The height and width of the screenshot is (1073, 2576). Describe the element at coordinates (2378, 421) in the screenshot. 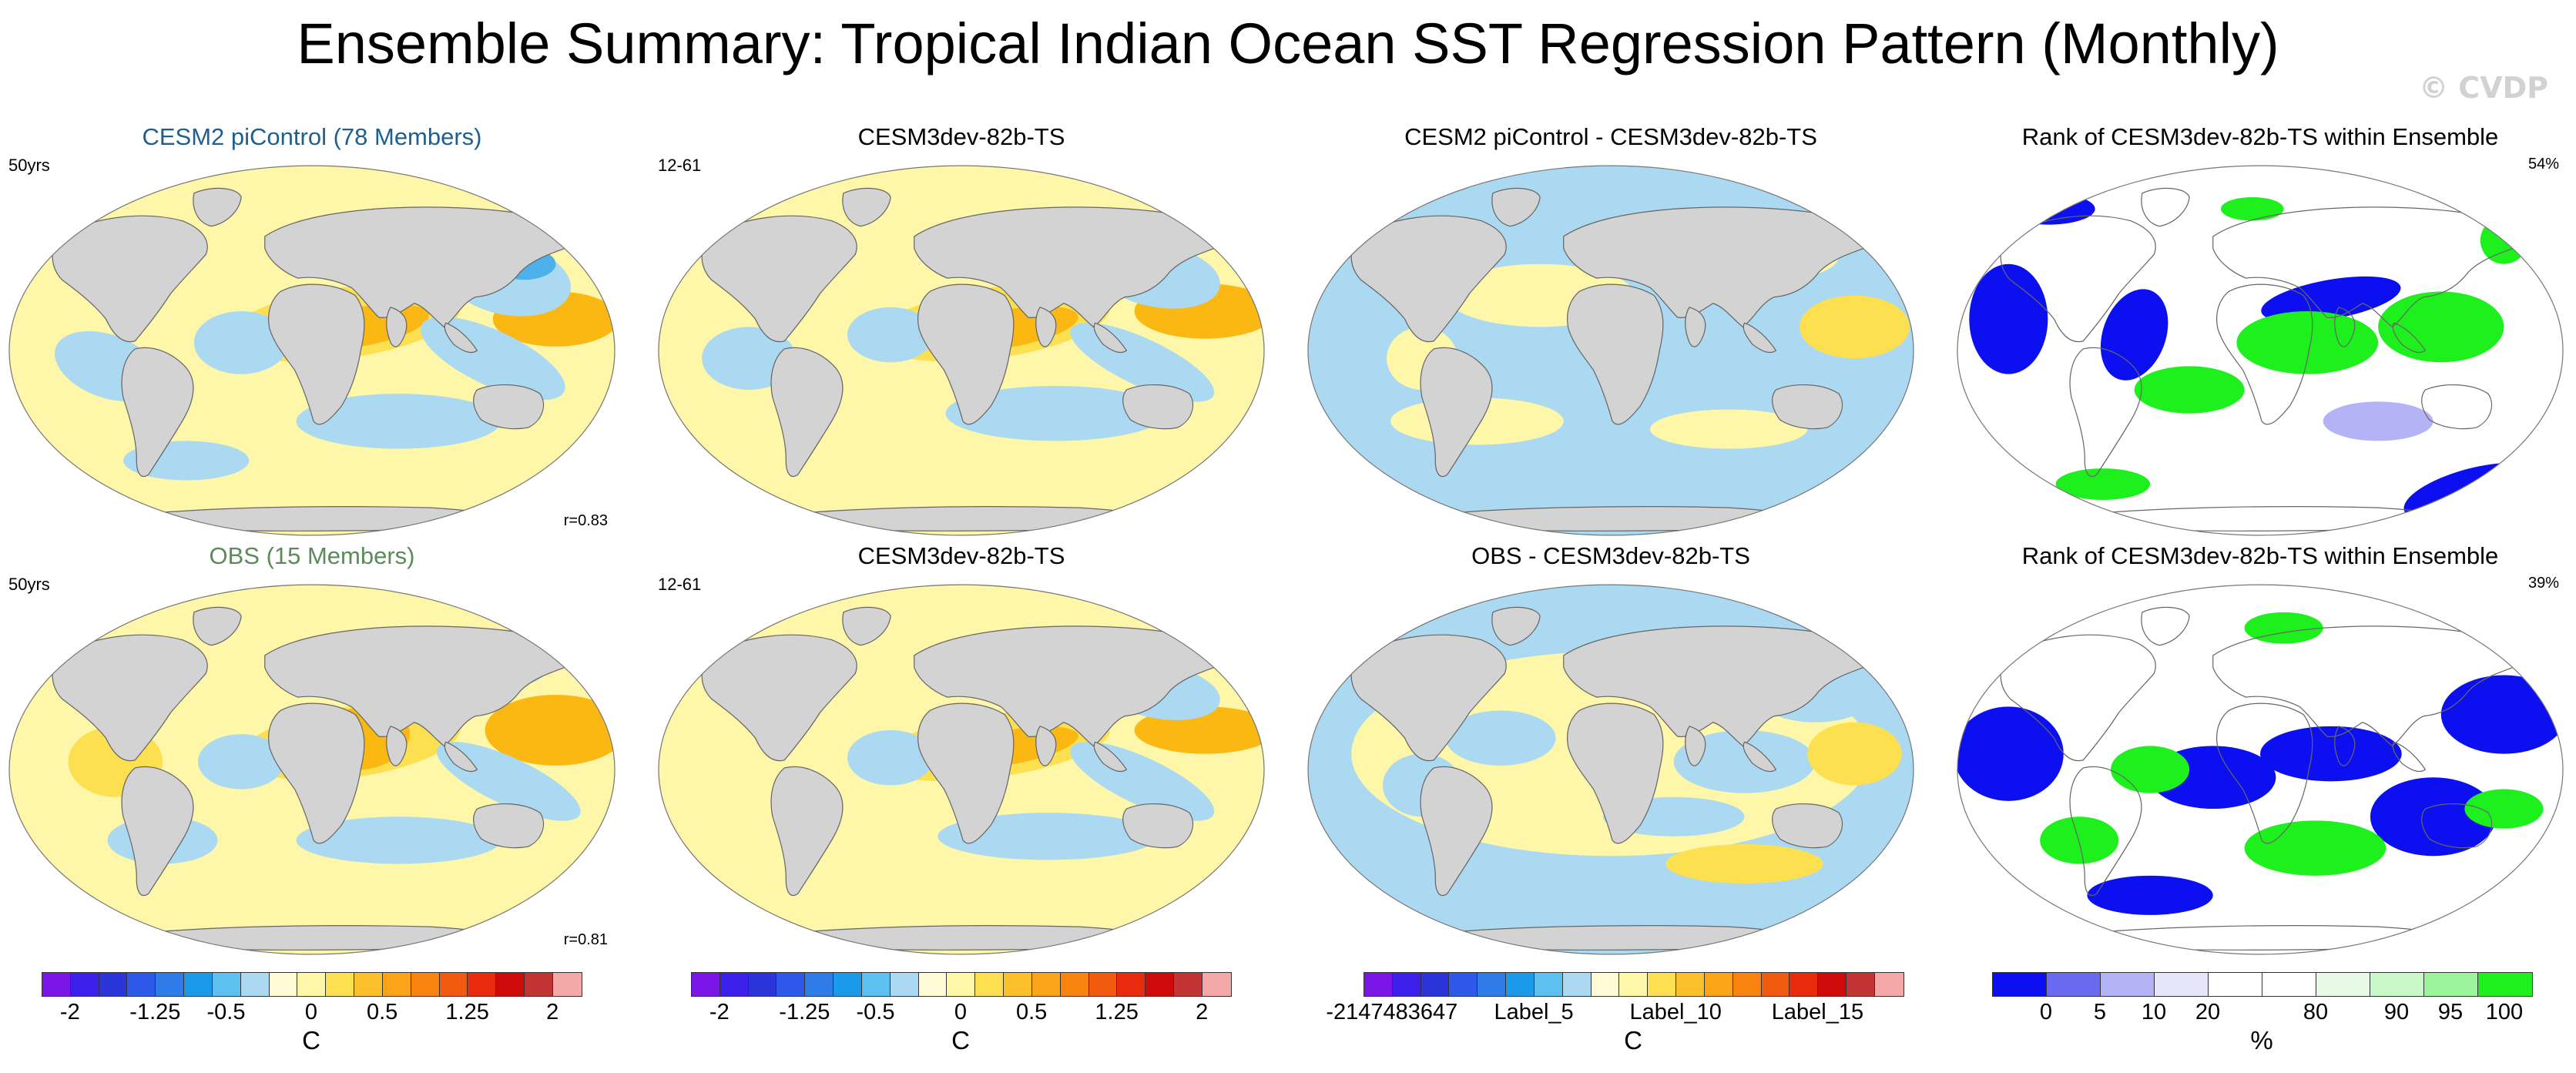

I see `anomaly-southern-mid` at that location.